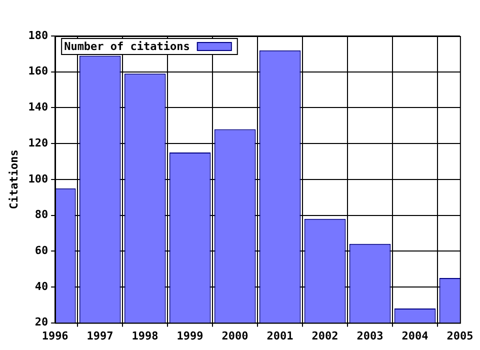  Describe the element at coordinates (235, 335) in the screenshot. I see `x-tick-label: 2000` at that location.